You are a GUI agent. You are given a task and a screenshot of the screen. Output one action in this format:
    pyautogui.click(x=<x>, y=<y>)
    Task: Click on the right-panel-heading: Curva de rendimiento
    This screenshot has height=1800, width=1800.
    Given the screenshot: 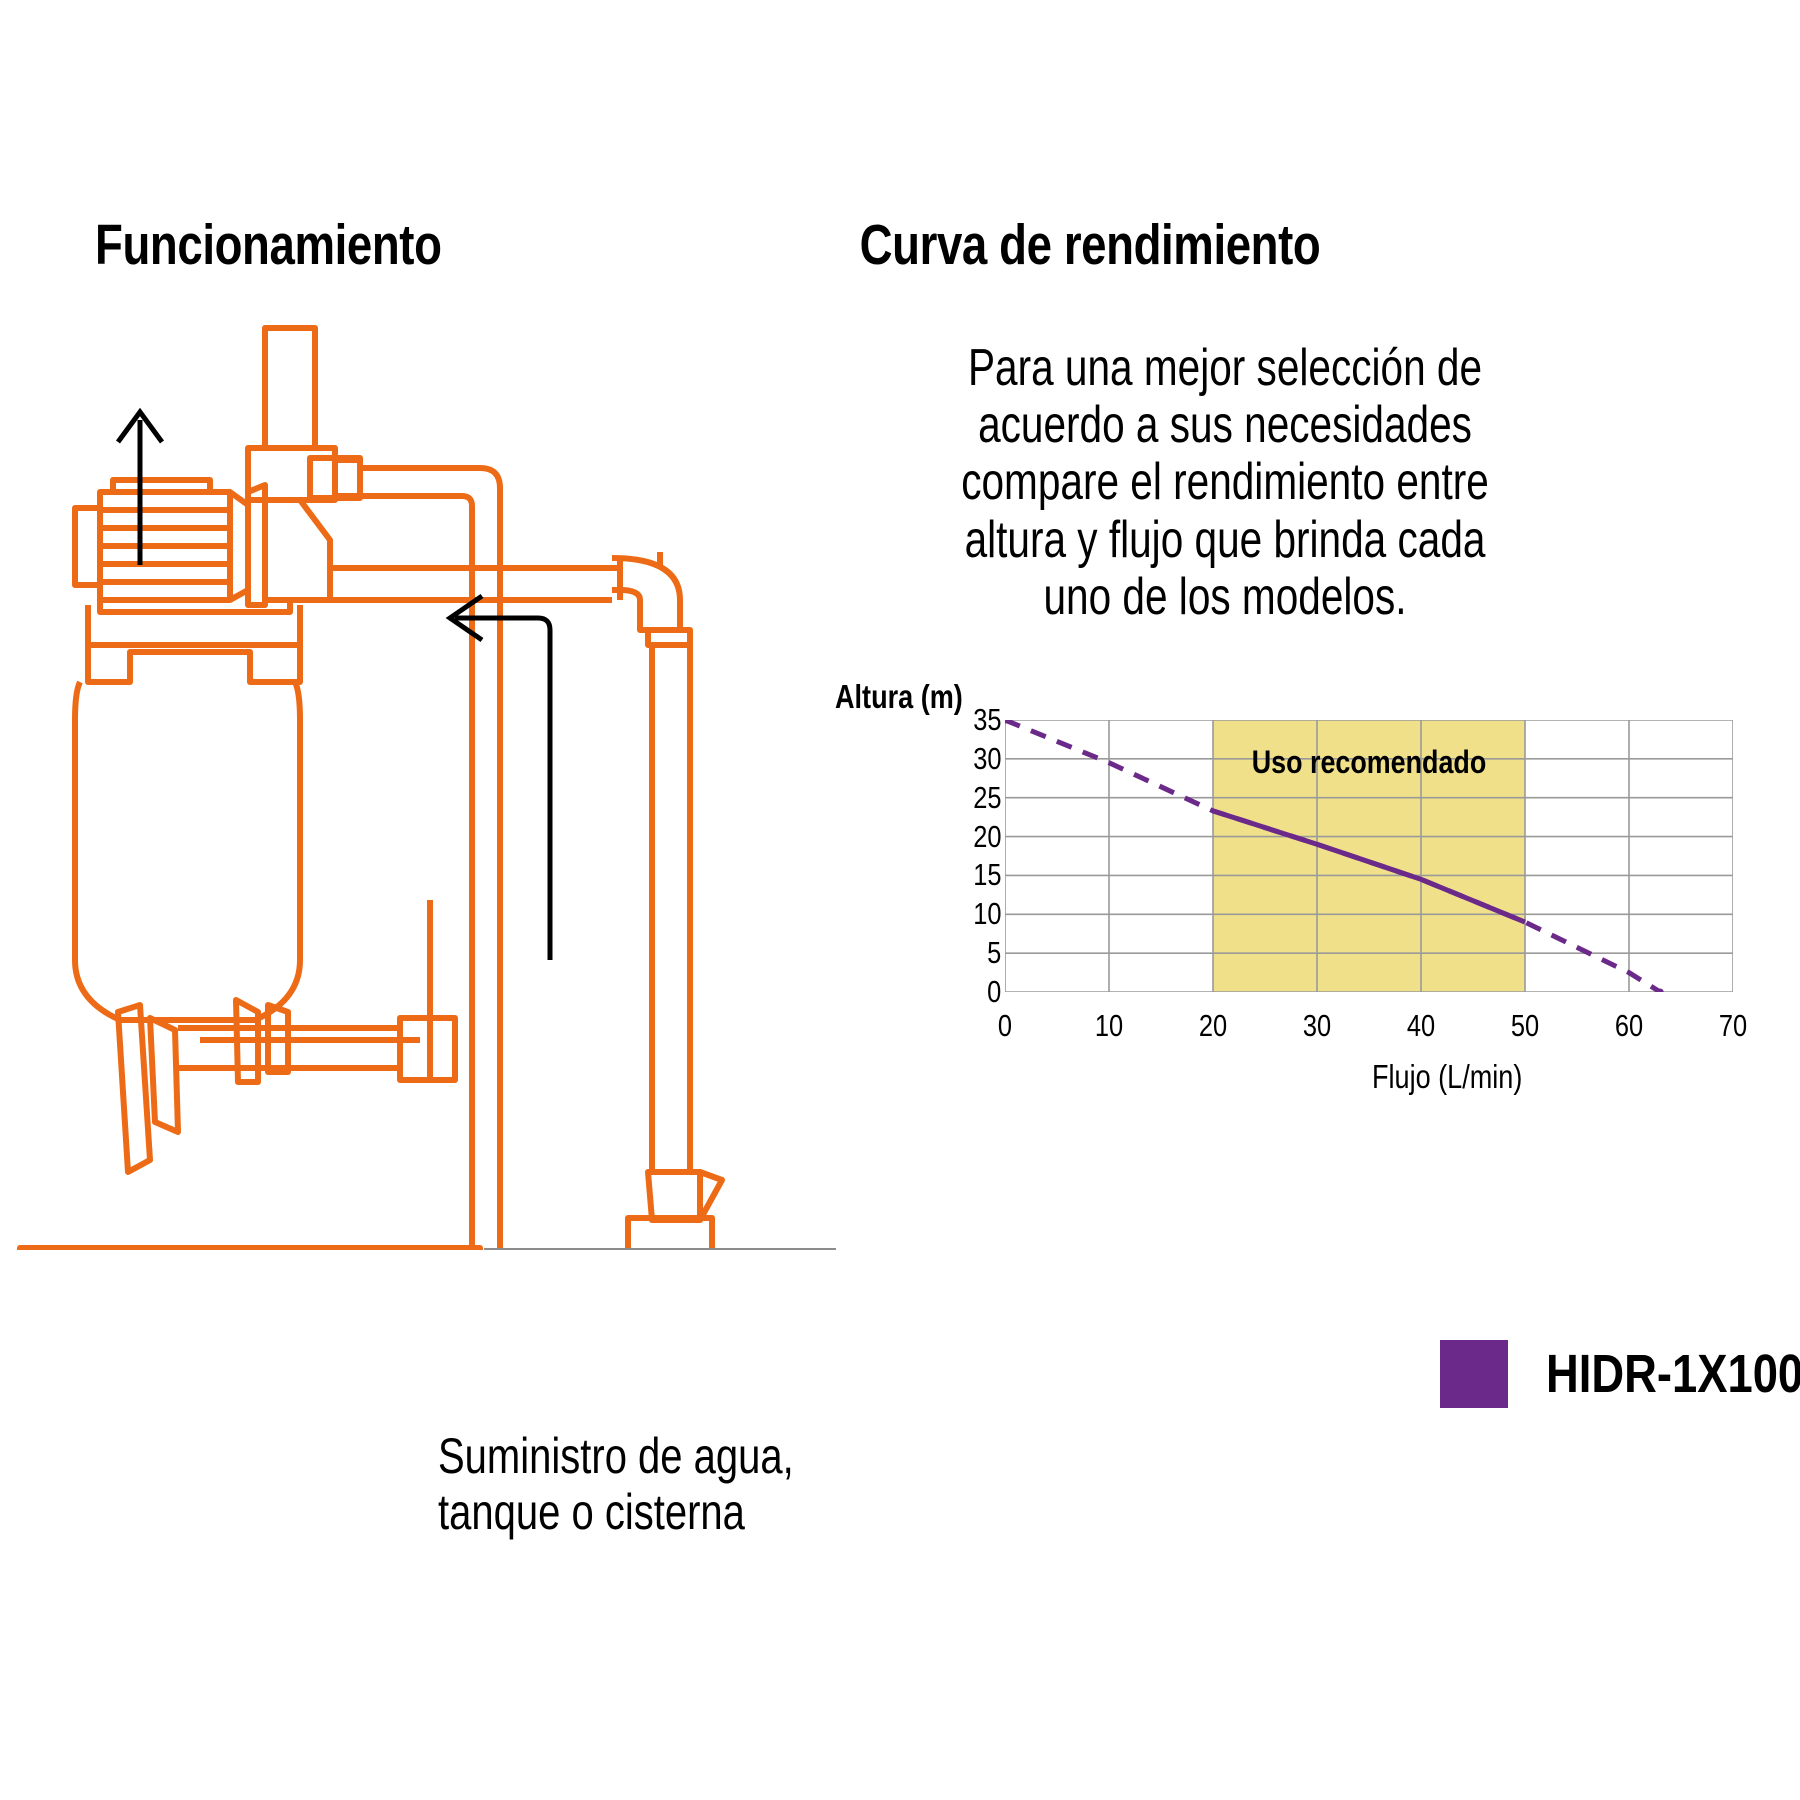 What is the action you would take?
    pyautogui.click(x=1090, y=245)
    